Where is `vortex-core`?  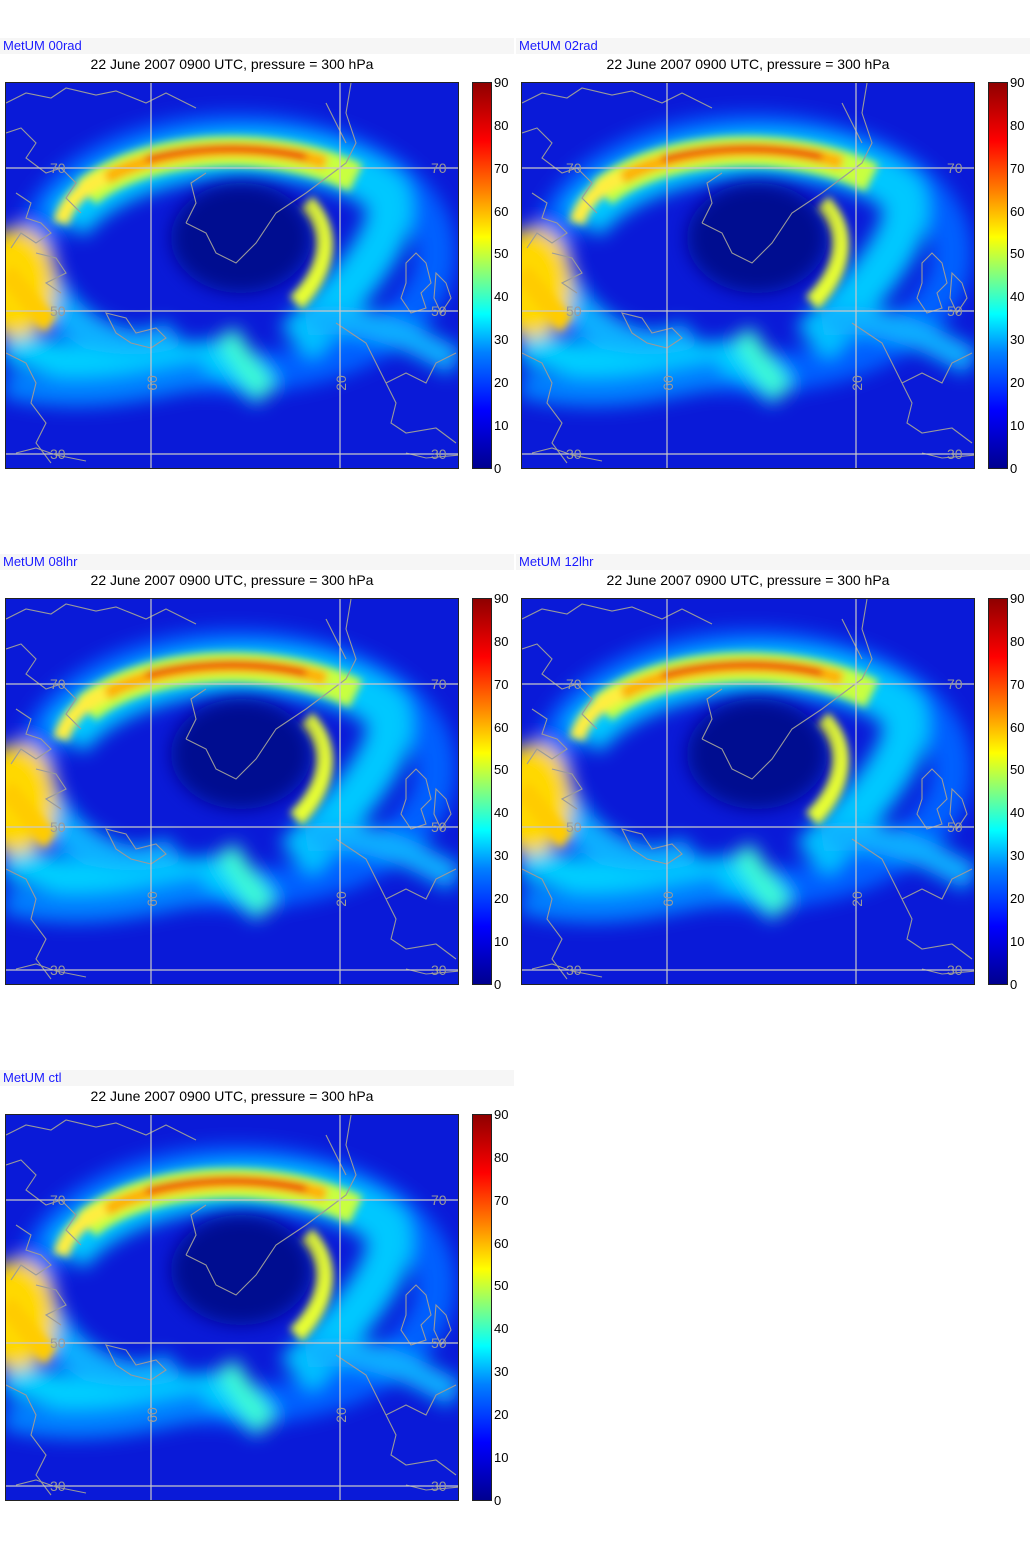
vortex-core is located at coordinates (241, 1270).